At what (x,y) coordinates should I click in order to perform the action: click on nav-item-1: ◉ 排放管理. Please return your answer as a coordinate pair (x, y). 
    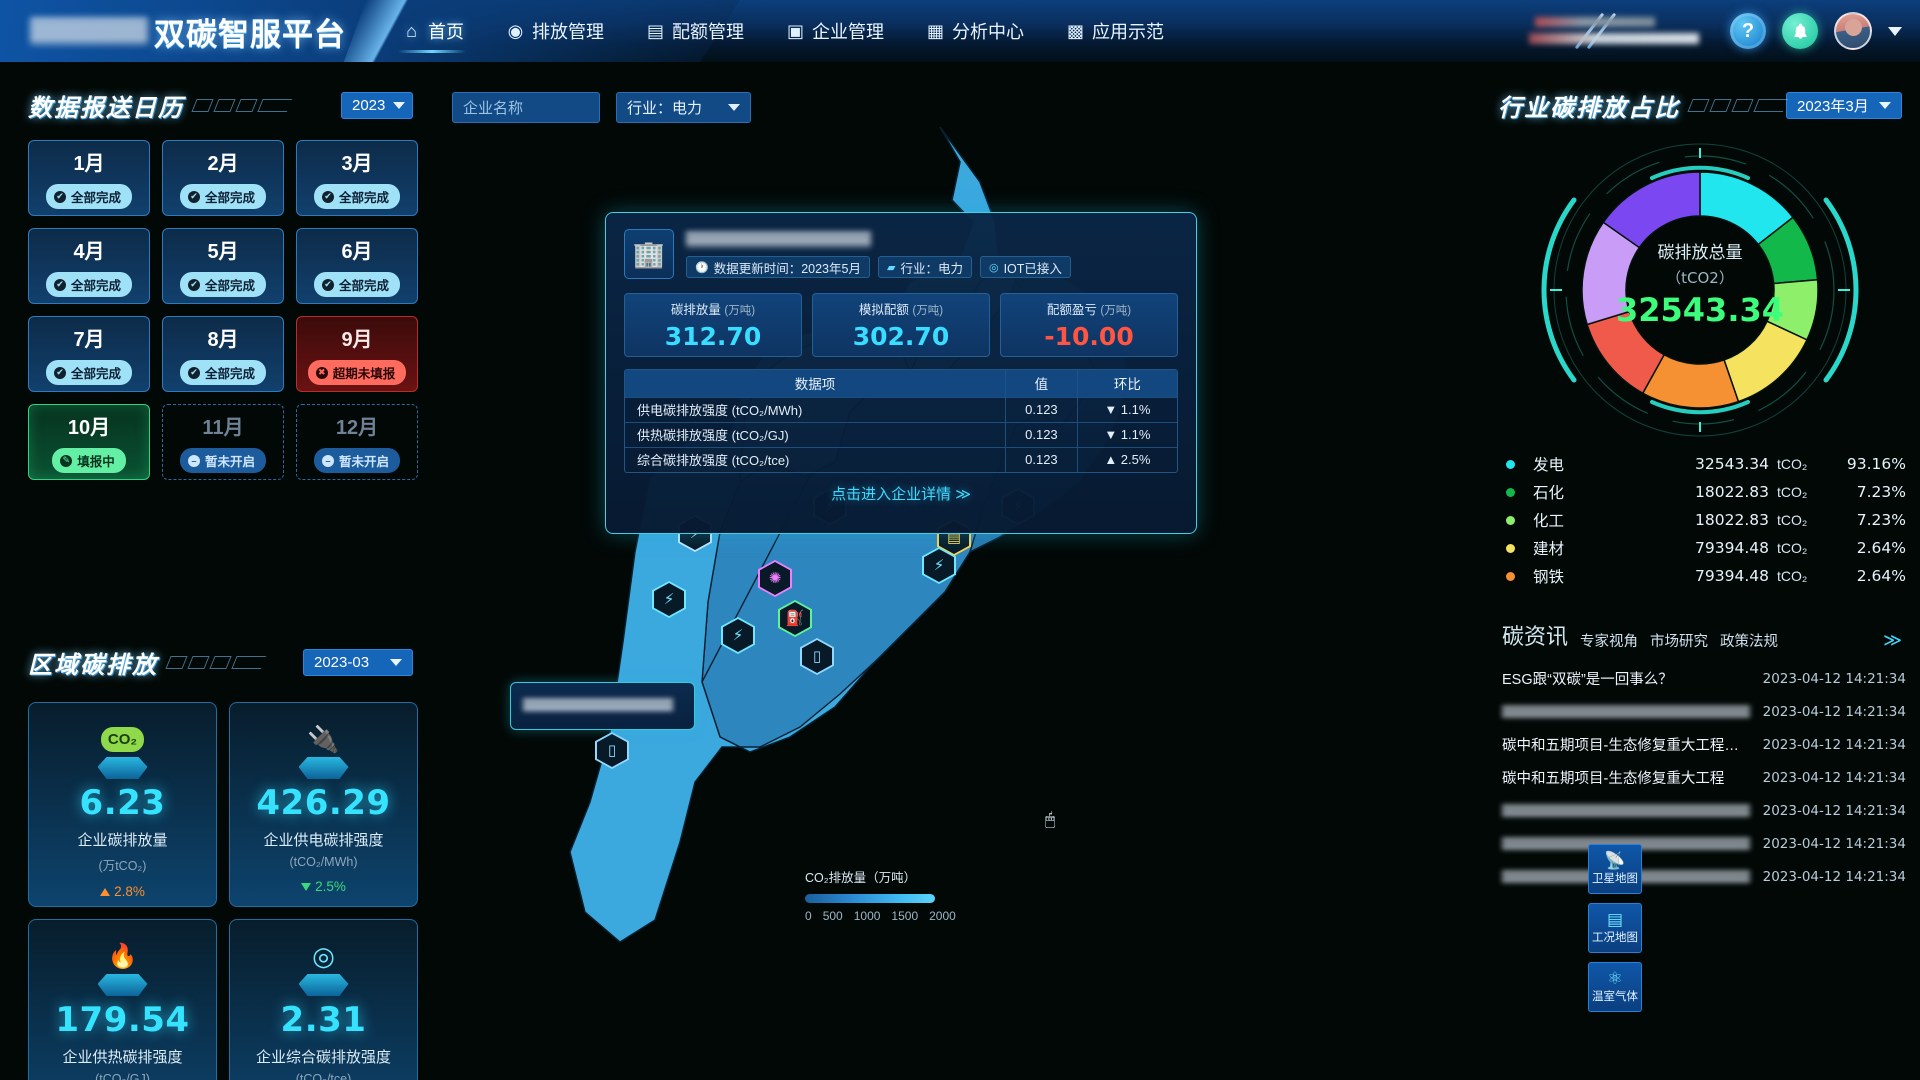
    Looking at the image, I should click on (555, 31).